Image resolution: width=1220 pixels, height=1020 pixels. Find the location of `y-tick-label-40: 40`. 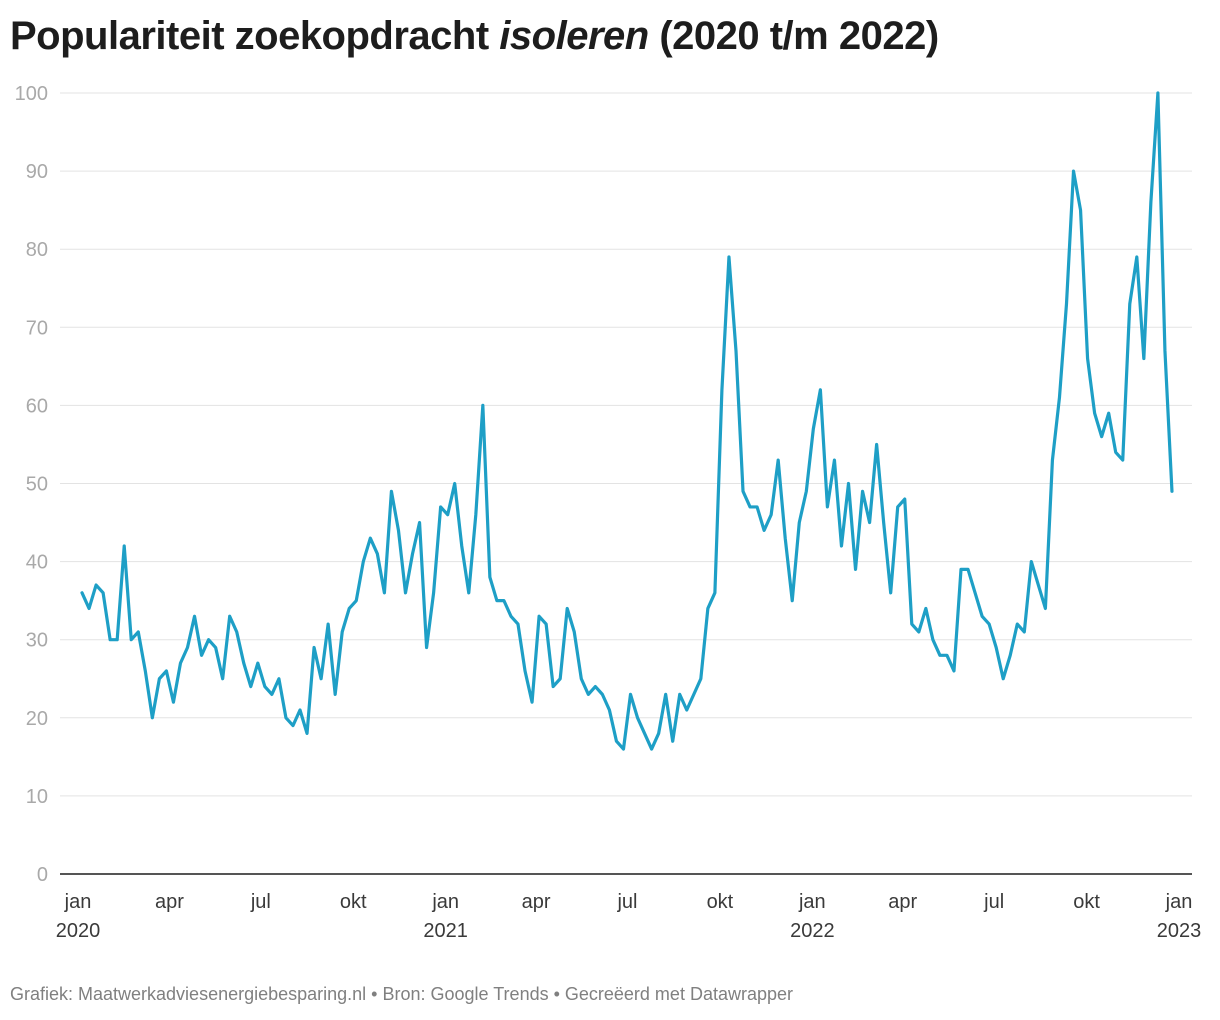

y-tick-label-40: 40 is located at coordinates (37, 563).